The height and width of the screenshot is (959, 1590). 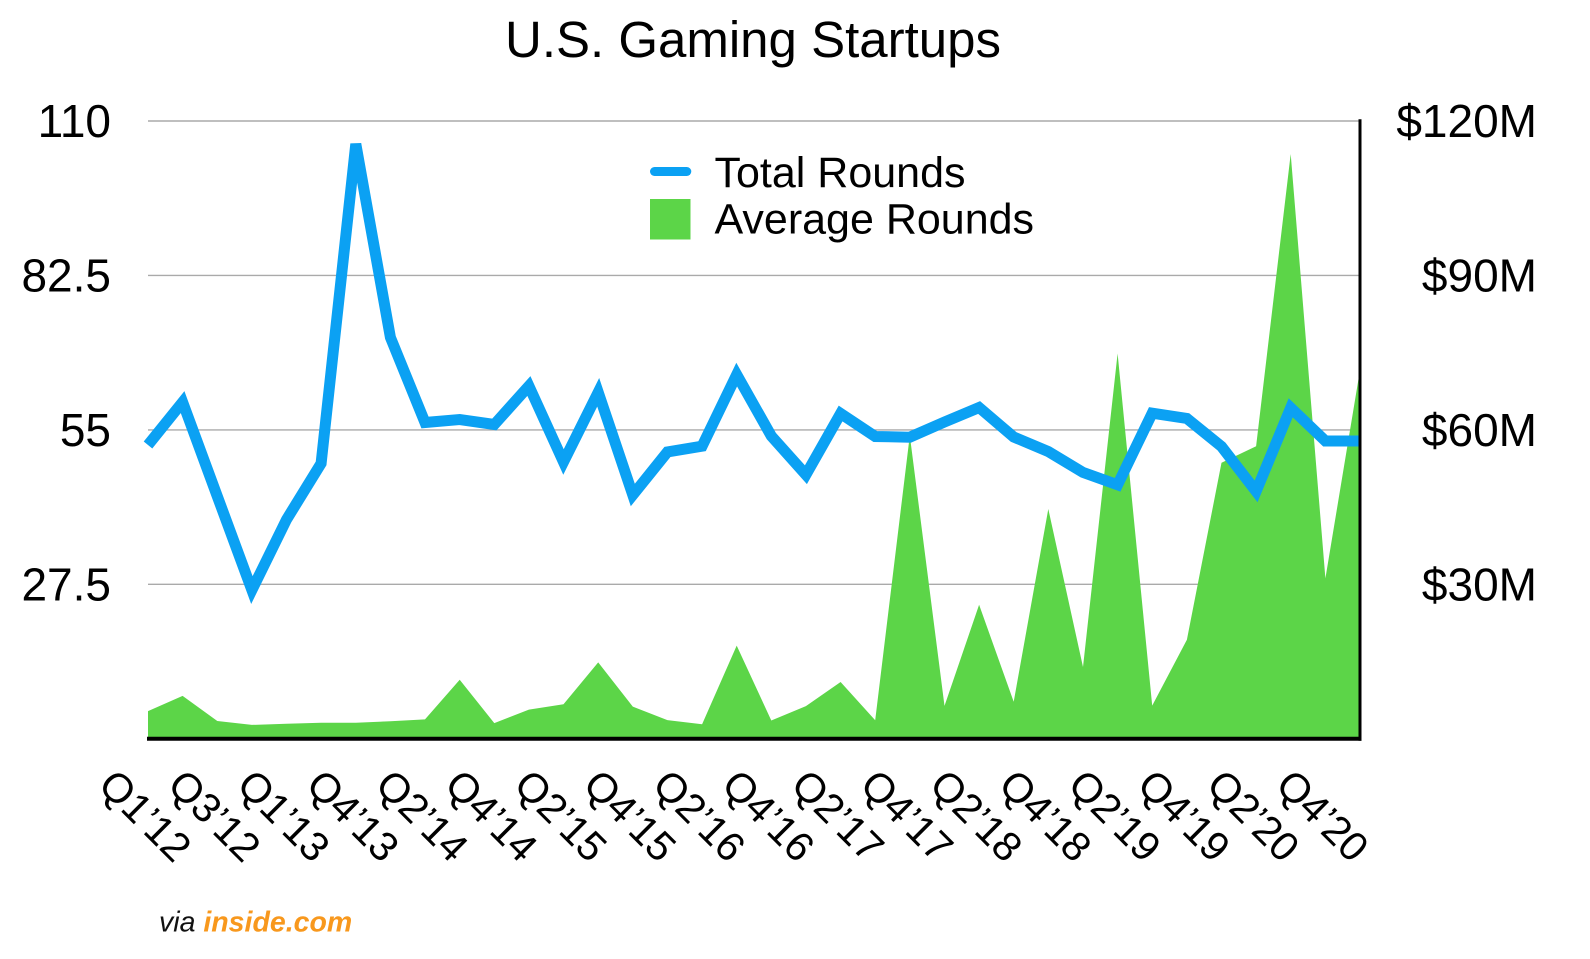 What do you see at coordinates (85, 430) in the screenshot?
I see `svg-text: 55` at bounding box center [85, 430].